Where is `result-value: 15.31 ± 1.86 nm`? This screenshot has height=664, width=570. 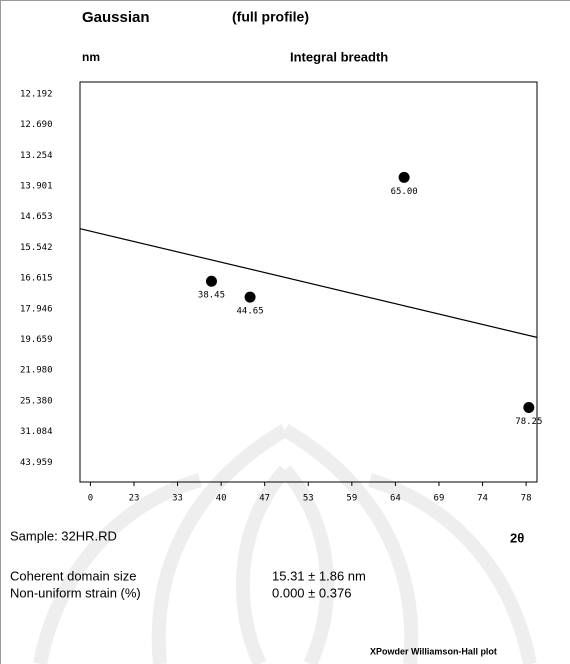 result-value: 15.31 ± 1.86 nm is located at coordinates (319, 575).